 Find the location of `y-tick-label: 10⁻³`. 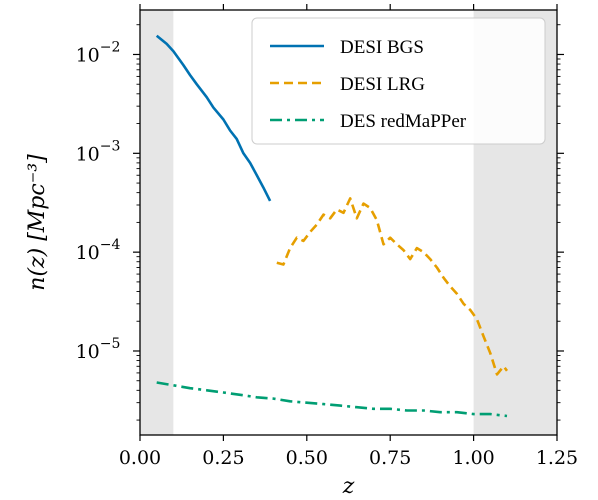

y-tick-label: 10⁻³ is located at coordinates (98, 151).